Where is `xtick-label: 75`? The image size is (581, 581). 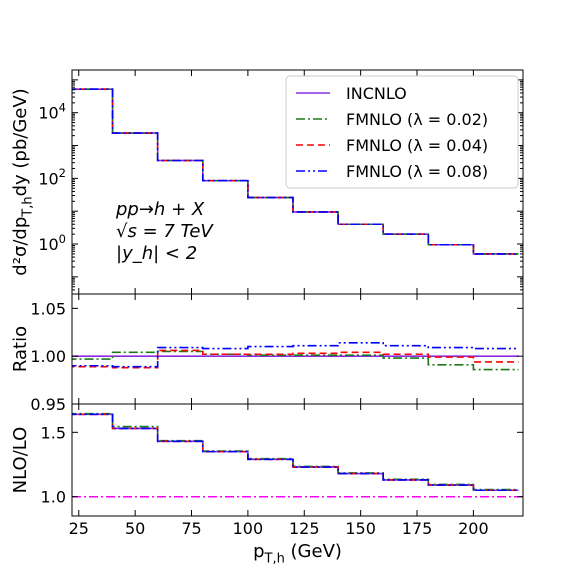
xtick-label: 75 is located at coordinates (191, 528).